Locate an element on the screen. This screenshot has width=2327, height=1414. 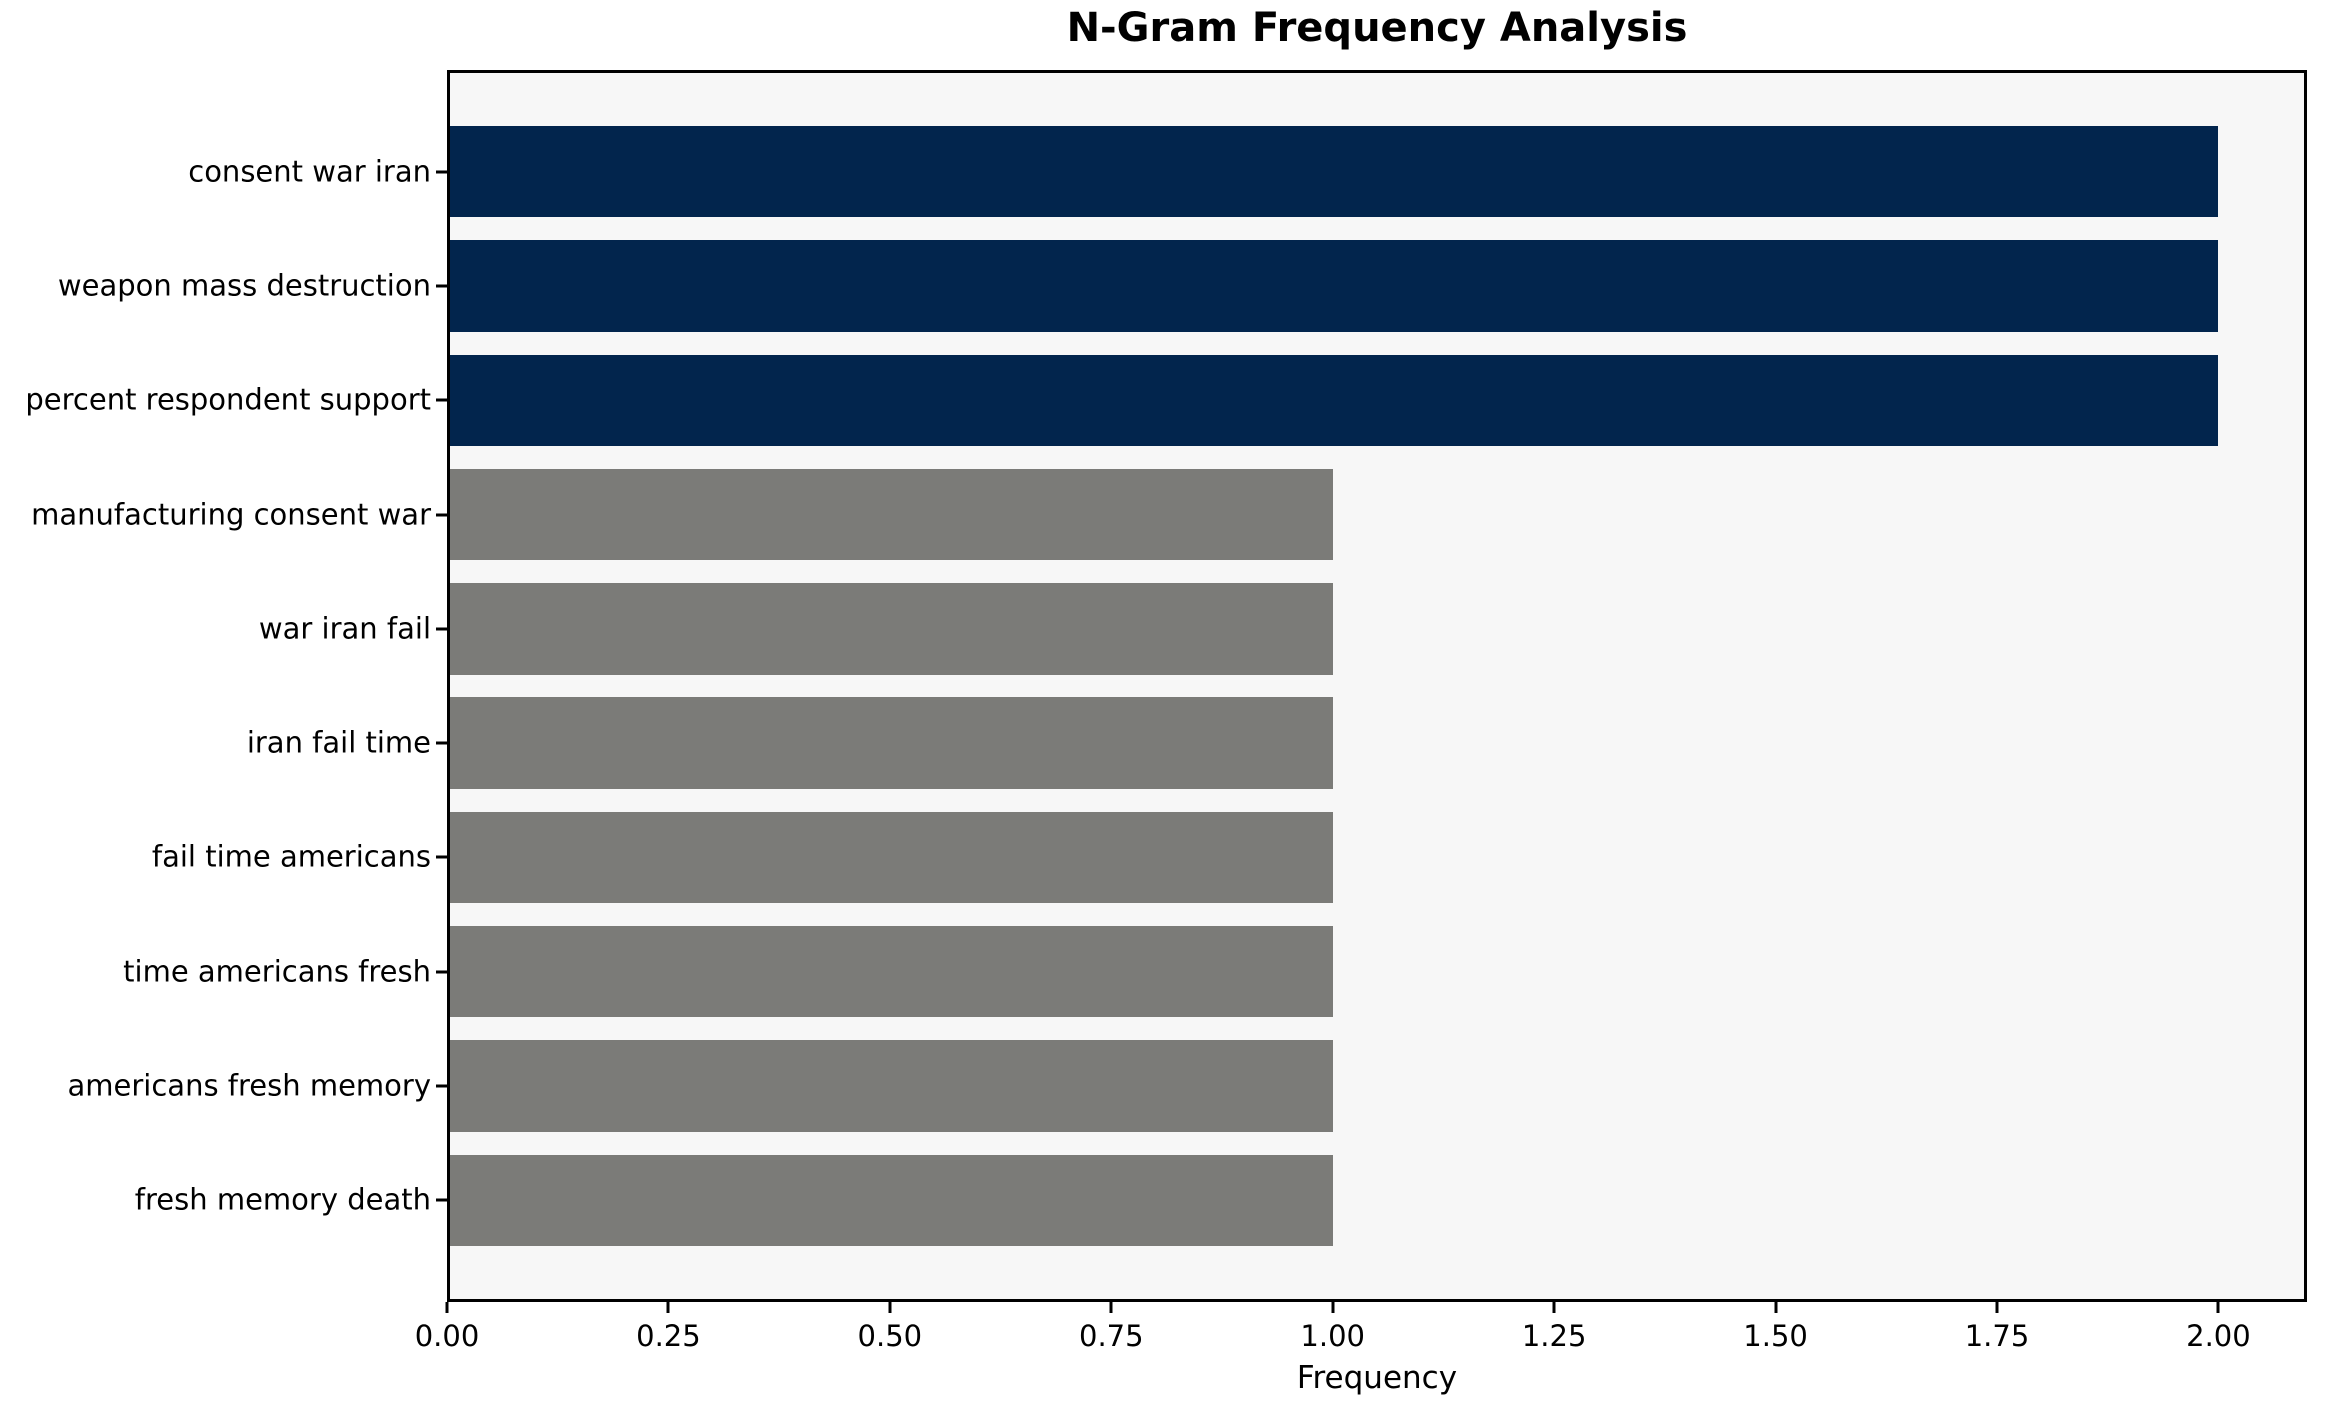
x-tick-0.50 is located at coordinates (890, 1307).